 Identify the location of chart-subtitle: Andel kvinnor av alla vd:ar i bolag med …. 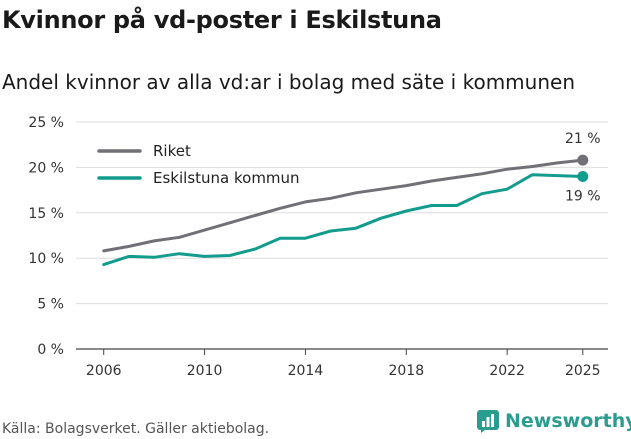
(288, 82).